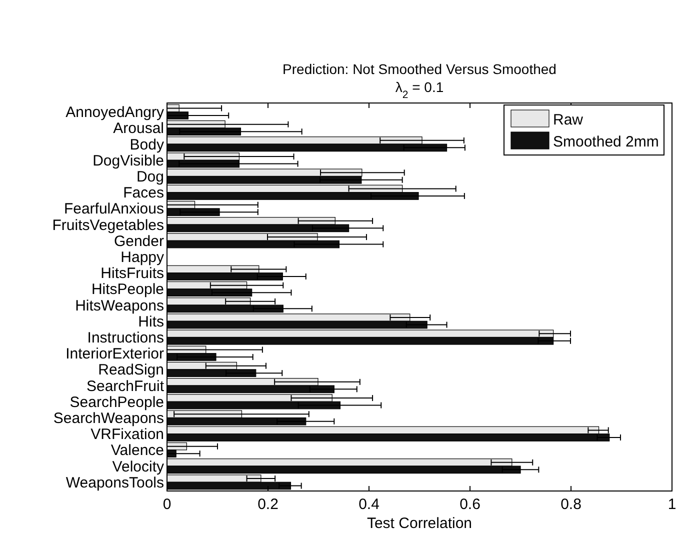  Describe the element at coordinates (139, 241) in the screenshot. I see `y-tick-label: Gender` at that location.